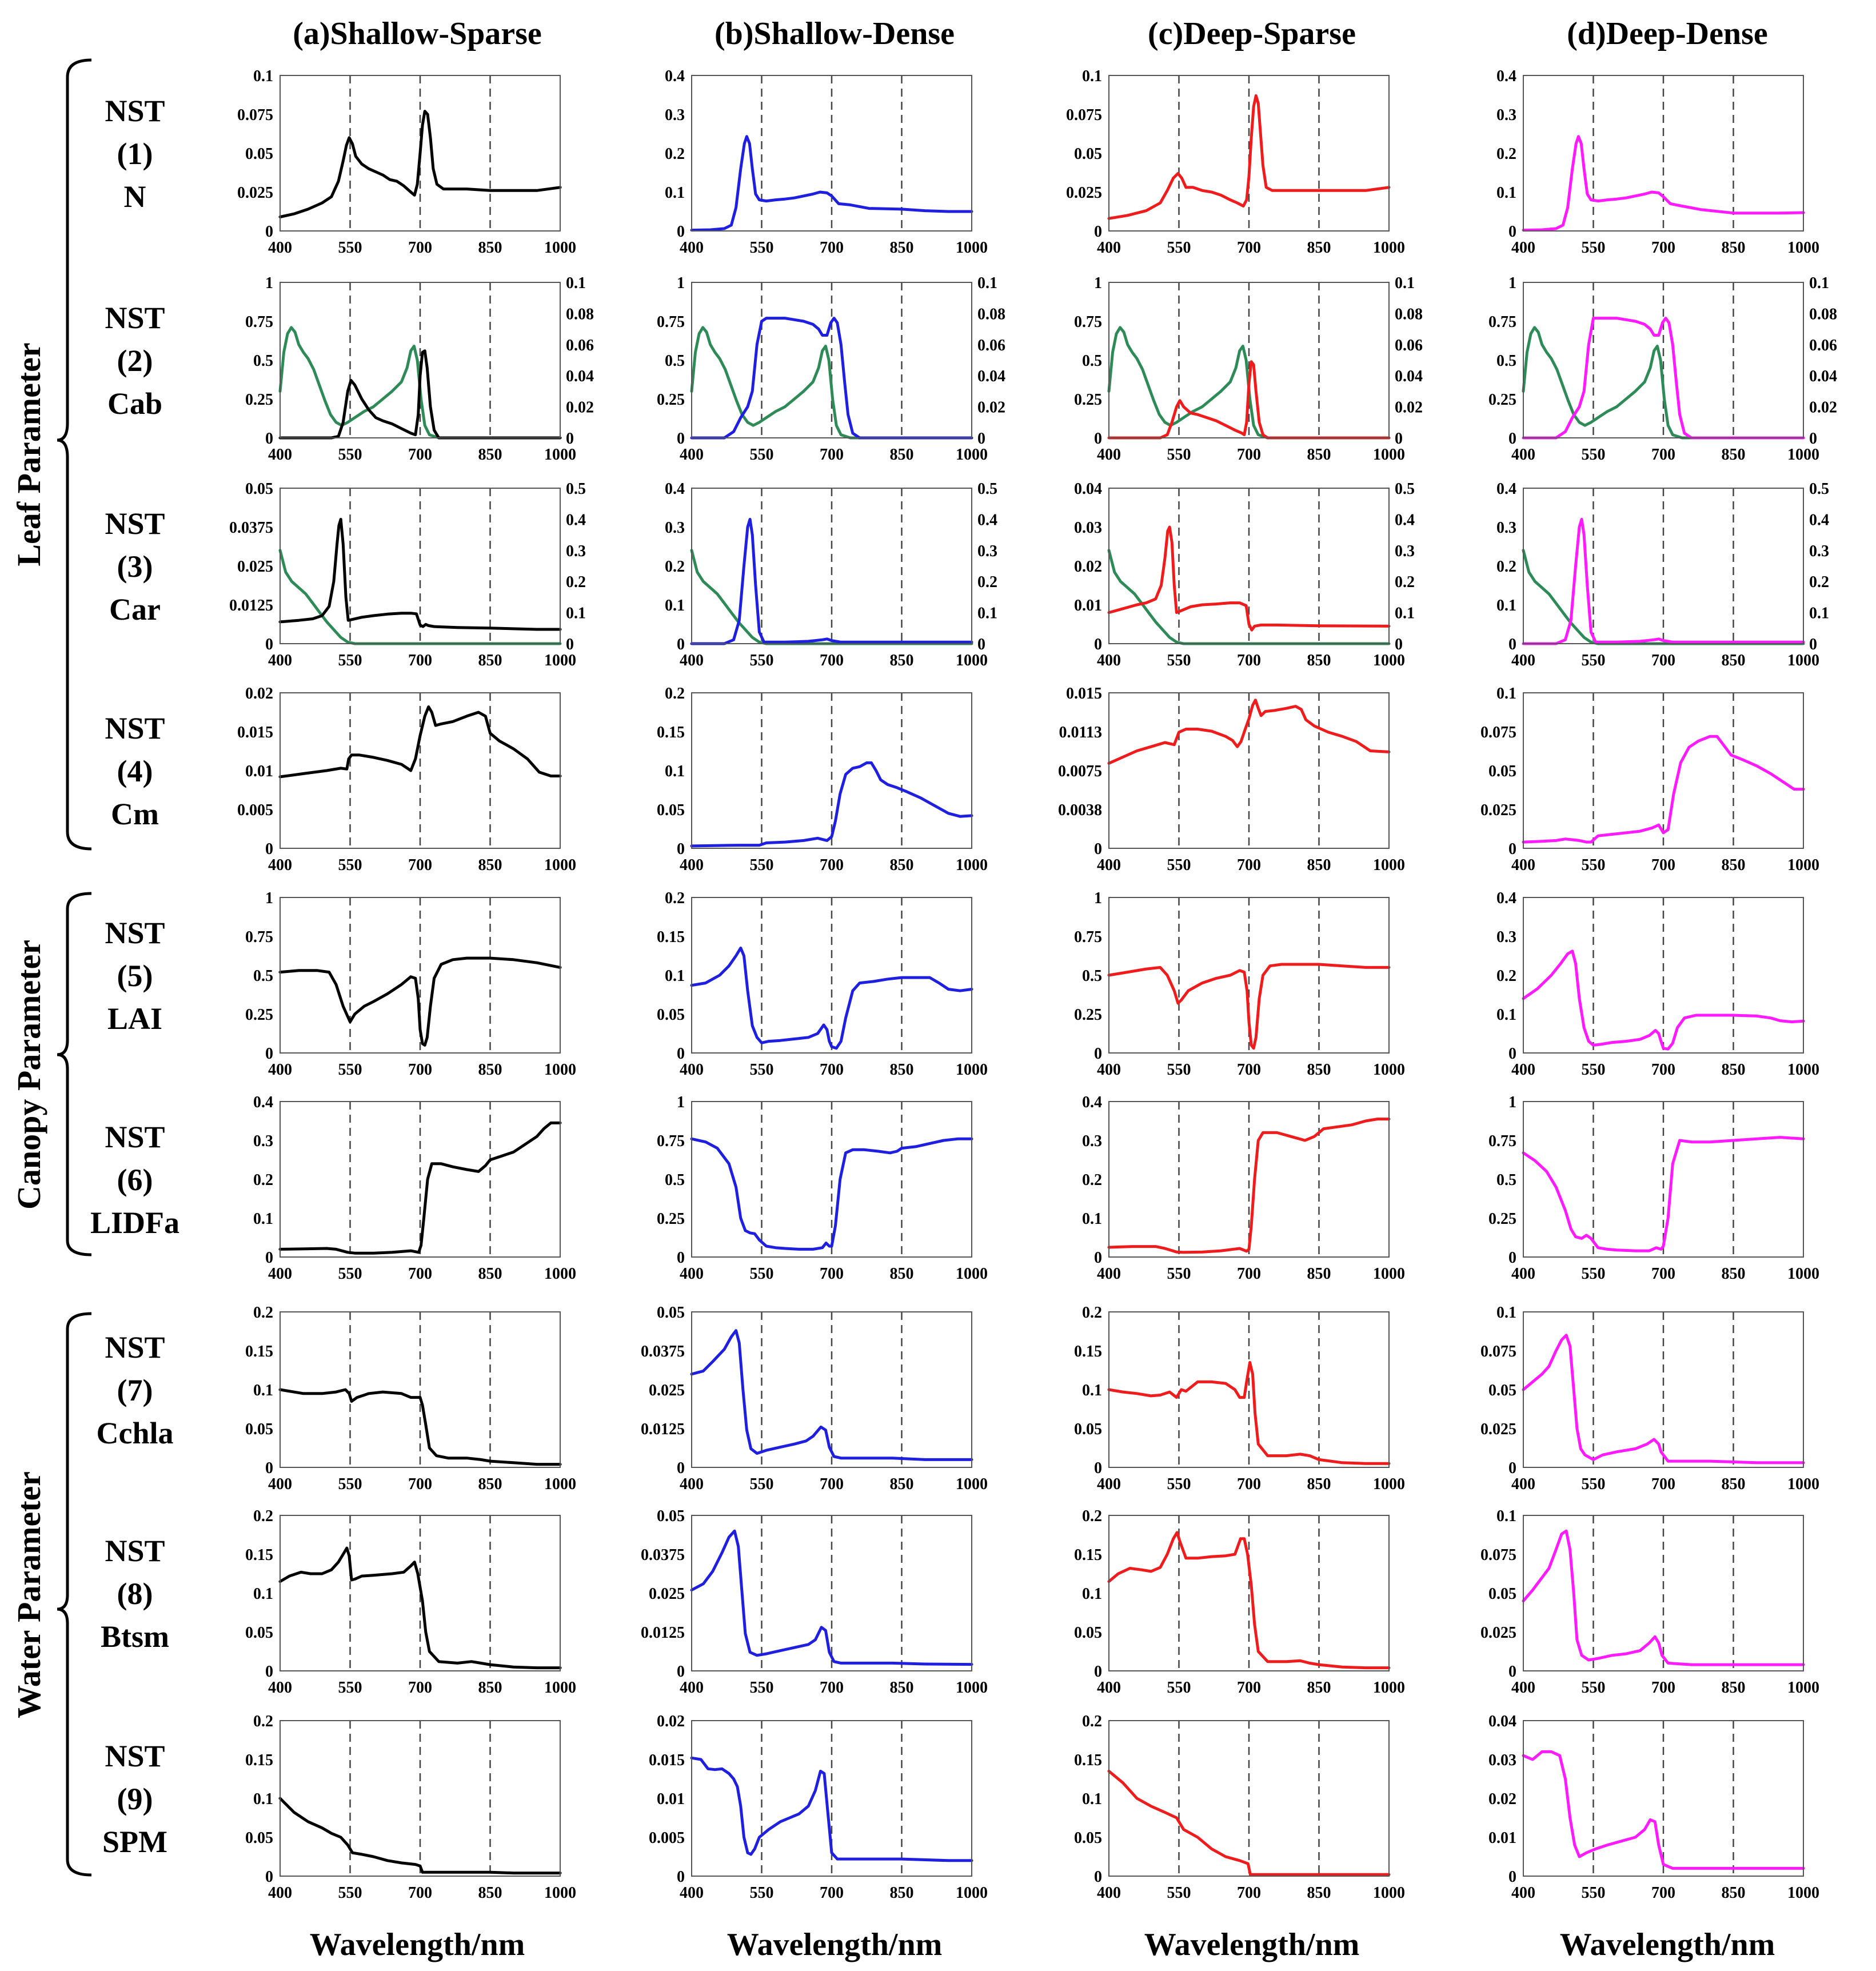  What do you see at coordinates (1088, 489) in the screenshot?
I see `y-tick-label: 0.04` at bounding box center [1088, 489].